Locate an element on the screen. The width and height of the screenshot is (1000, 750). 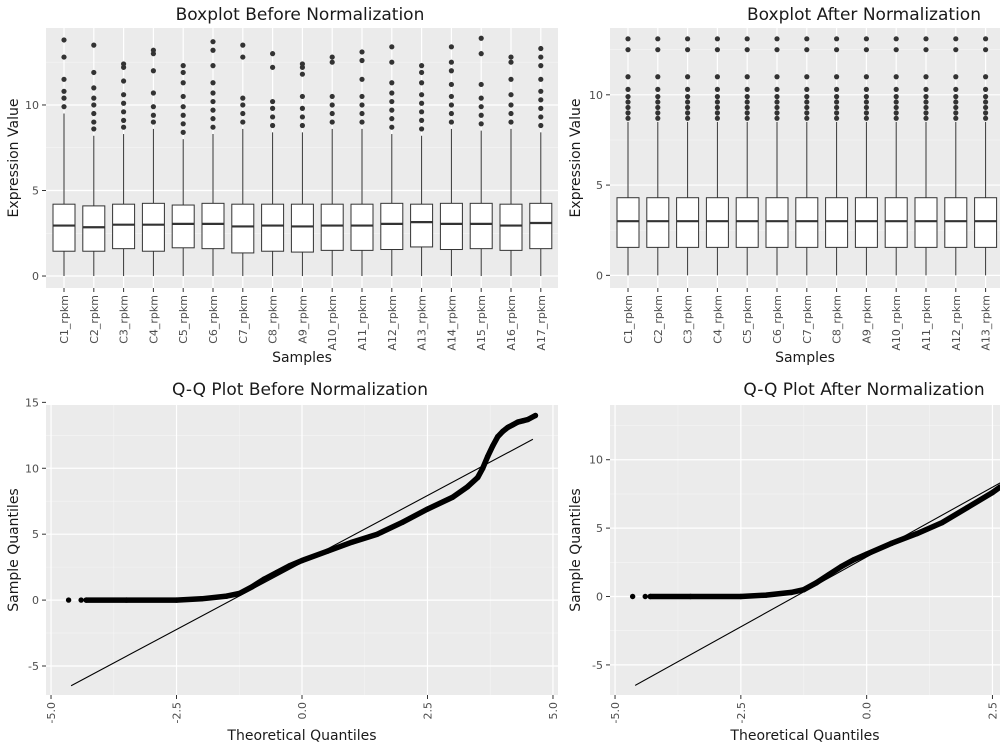
box-C7_rpkm is located at coordinates (243, 159).